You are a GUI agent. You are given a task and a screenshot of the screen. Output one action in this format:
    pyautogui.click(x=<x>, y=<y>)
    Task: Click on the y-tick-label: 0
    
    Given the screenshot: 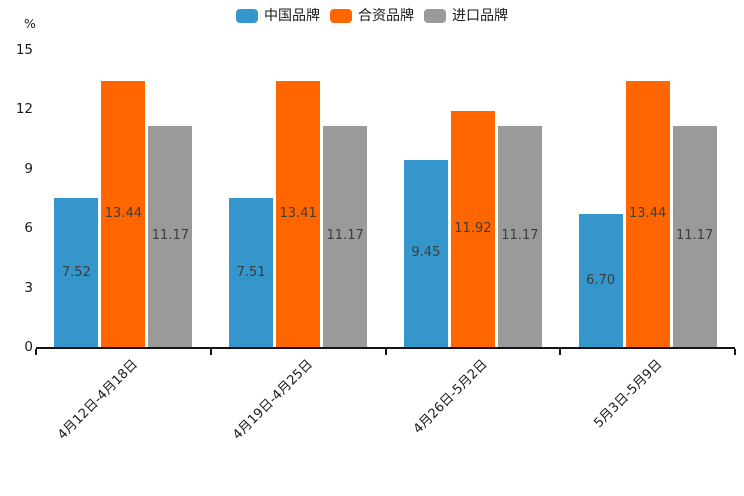 What is the action you would take?
    pyautogui.click(x=28, y=347)
    